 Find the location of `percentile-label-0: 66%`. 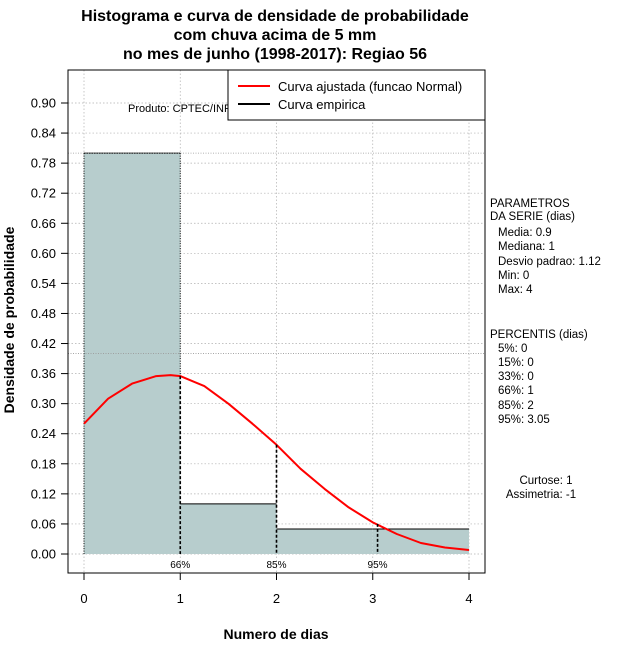

percentile-label-0: 66% is located at coordinates (180, 565).